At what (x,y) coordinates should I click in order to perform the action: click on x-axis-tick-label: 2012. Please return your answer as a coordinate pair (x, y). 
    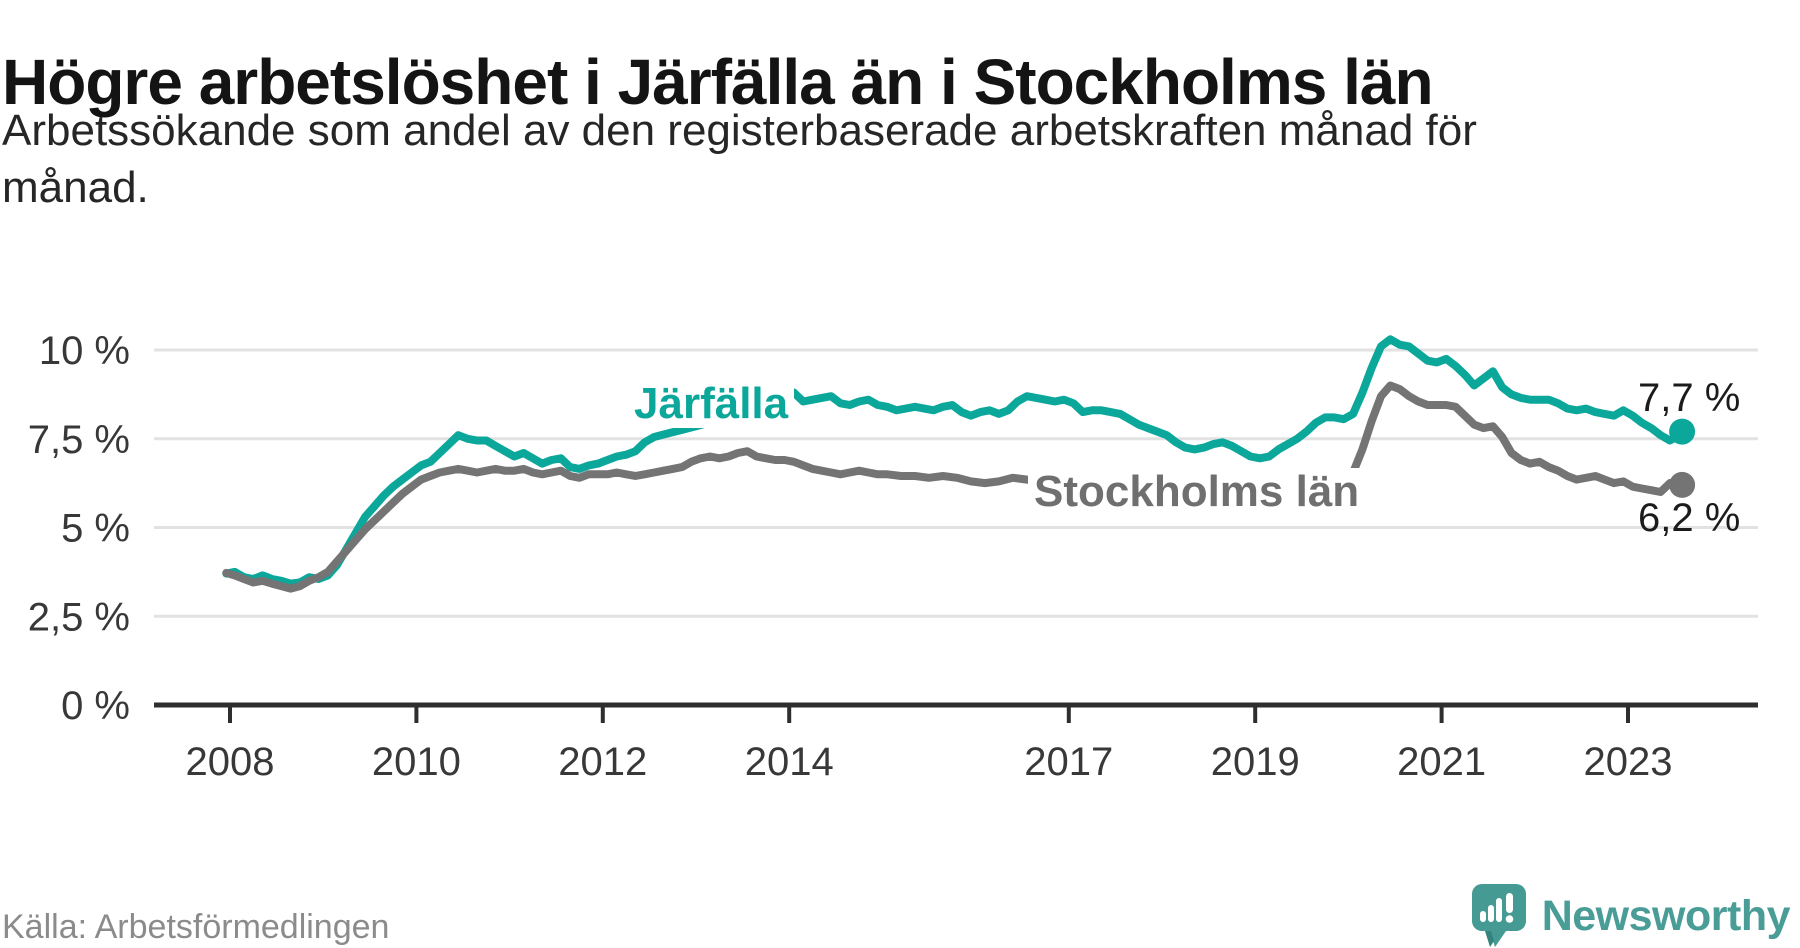
    Looking at the image, I should click on (602, 762).